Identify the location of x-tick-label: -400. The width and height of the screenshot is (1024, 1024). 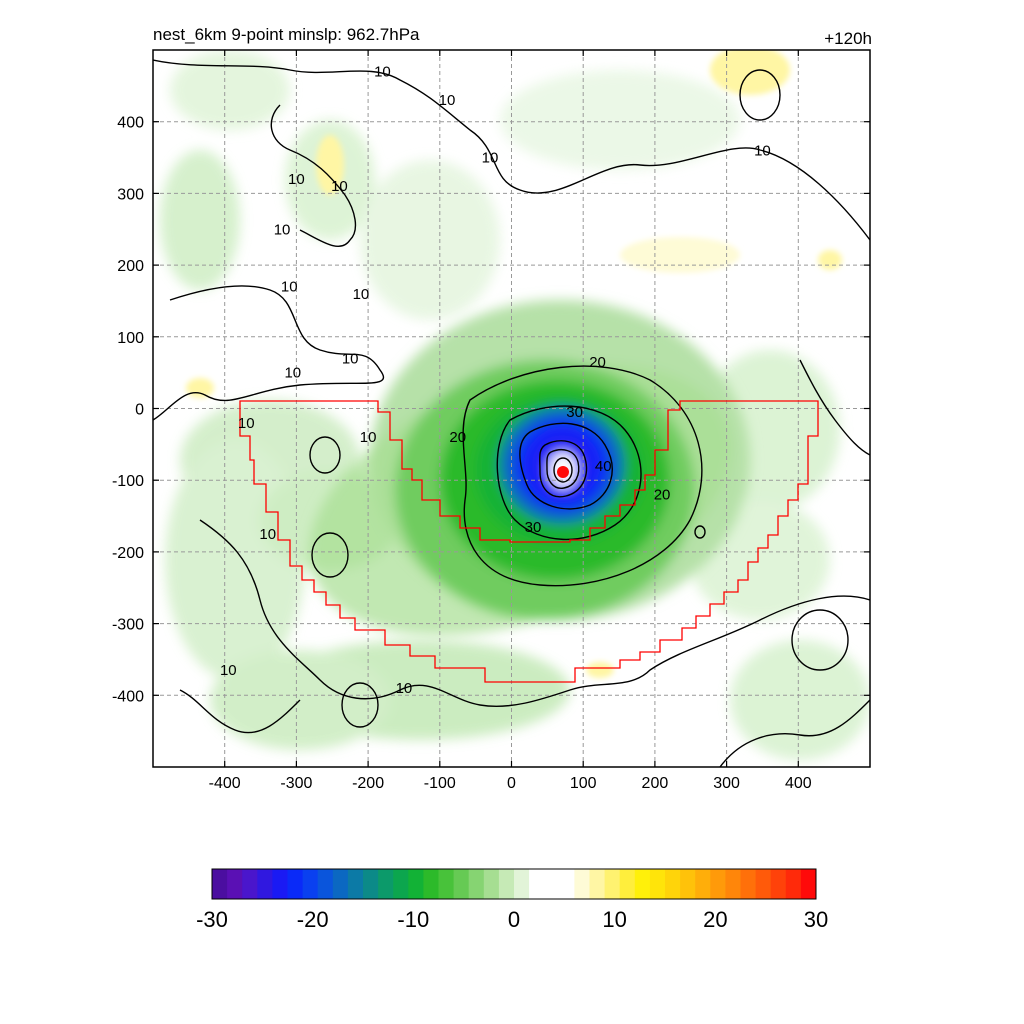
(225, 783).